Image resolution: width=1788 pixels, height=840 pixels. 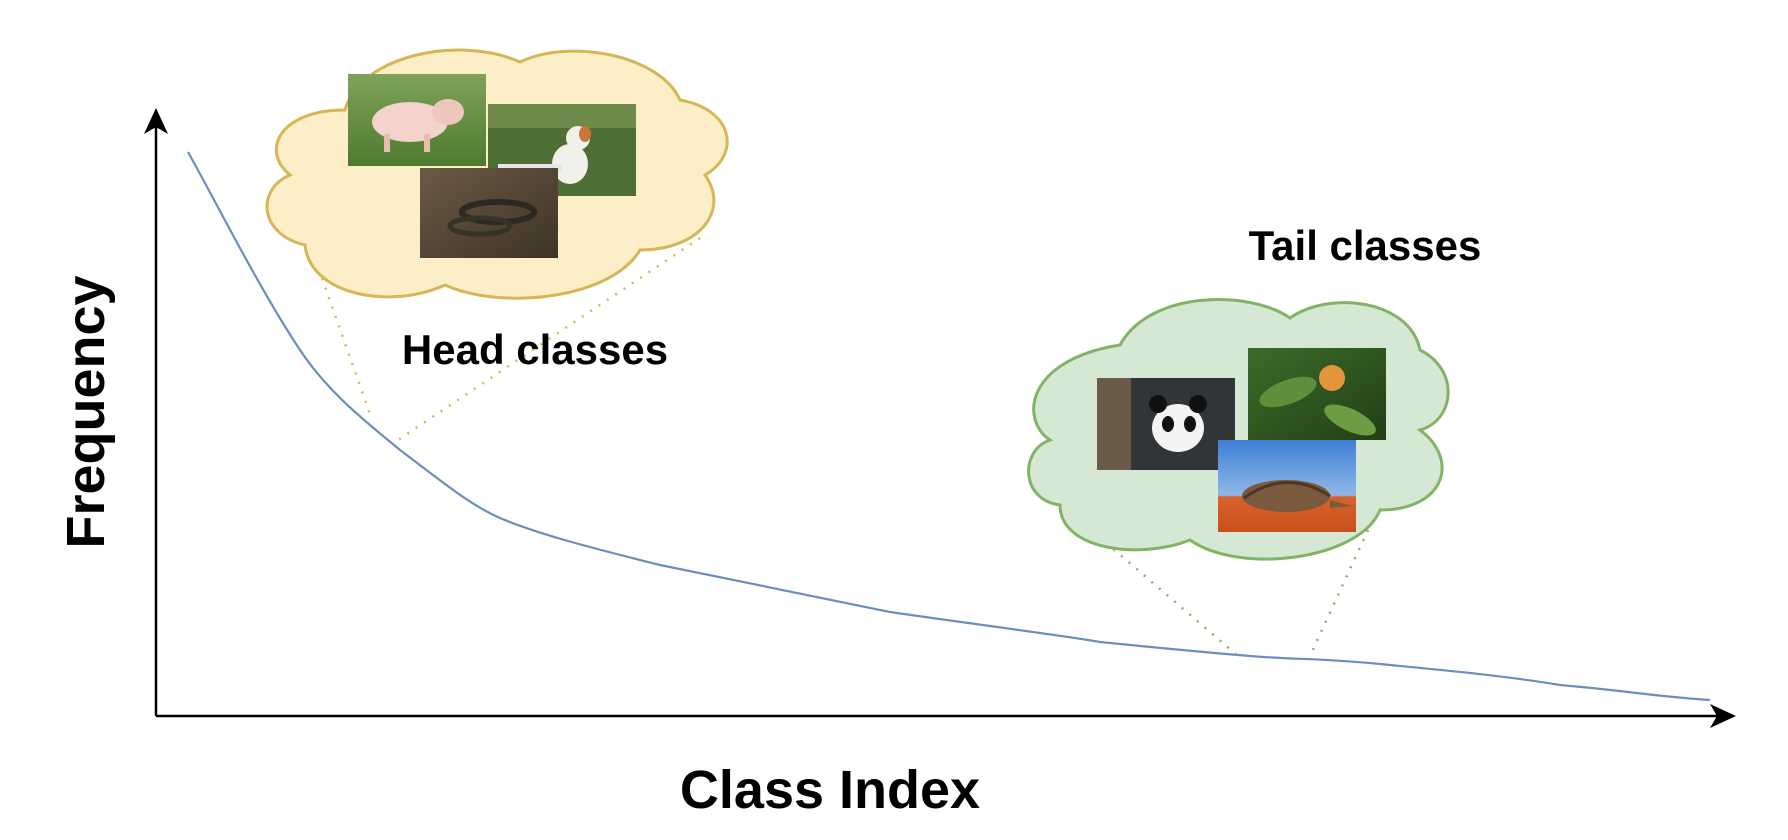 What do you see at coordinates (1723, 716) in the screenshot?
I see `x-axis-arrowhead` at bounding box center [1723, 716].